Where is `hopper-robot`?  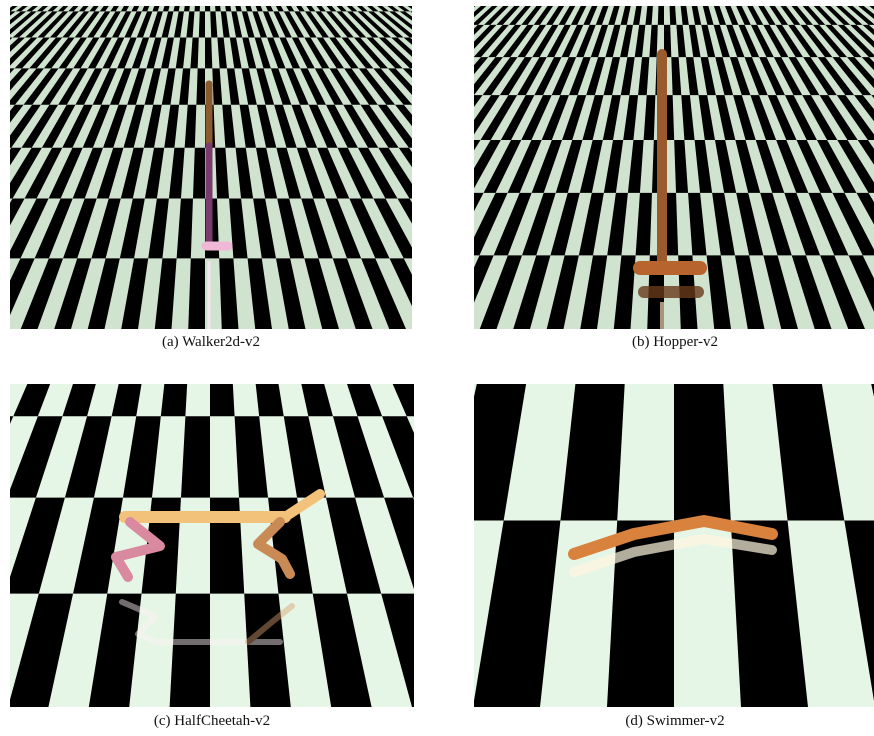 hopper-robot is located at coordinates (670, 189).